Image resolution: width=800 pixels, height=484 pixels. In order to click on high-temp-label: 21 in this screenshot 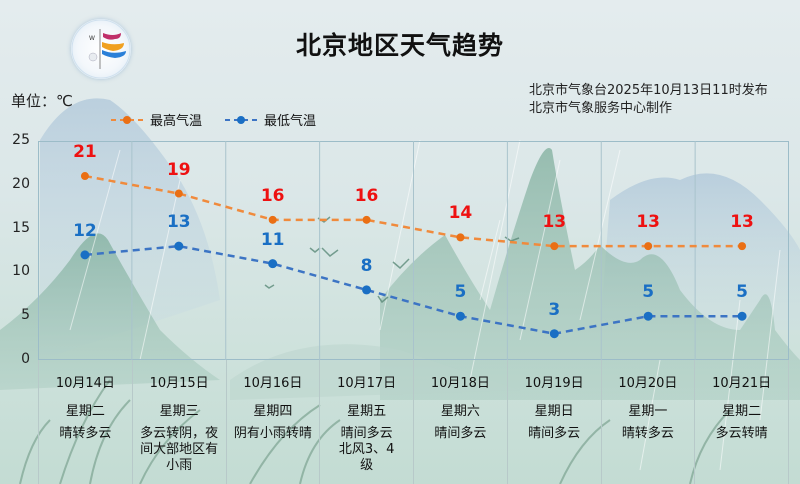, I will do `click(85, 152)`.